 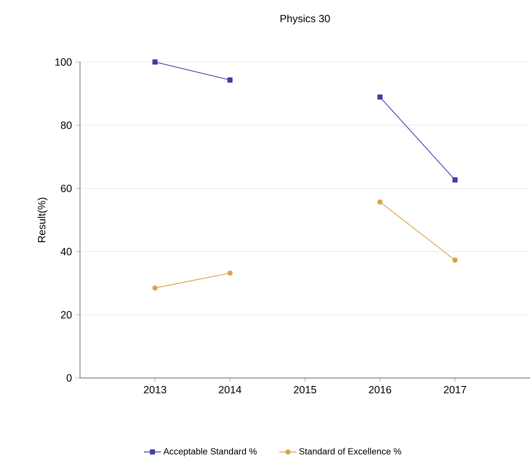 I want to click on y-tick-label: 0, so click(x=69, y=378).